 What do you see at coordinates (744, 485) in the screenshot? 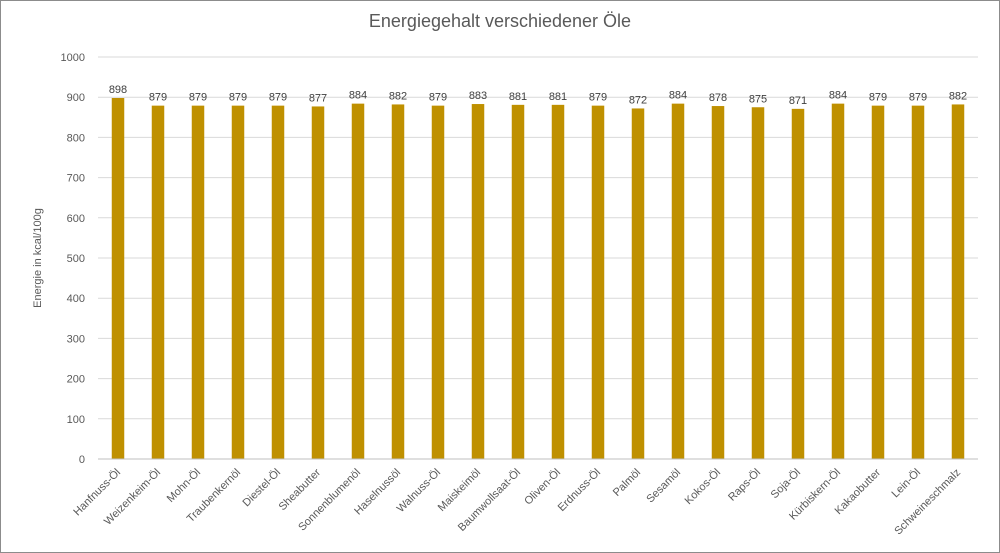
I see `x-tick-label: Raps-Öl` at bounding box center [744, 485].